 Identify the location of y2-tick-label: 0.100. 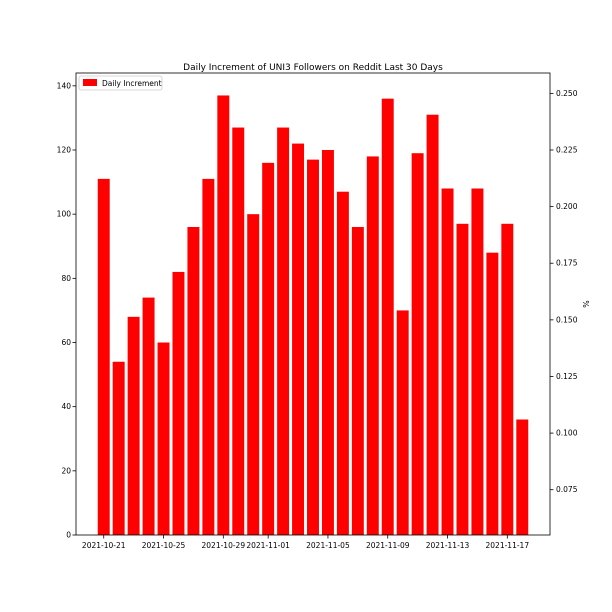
(567, 433).